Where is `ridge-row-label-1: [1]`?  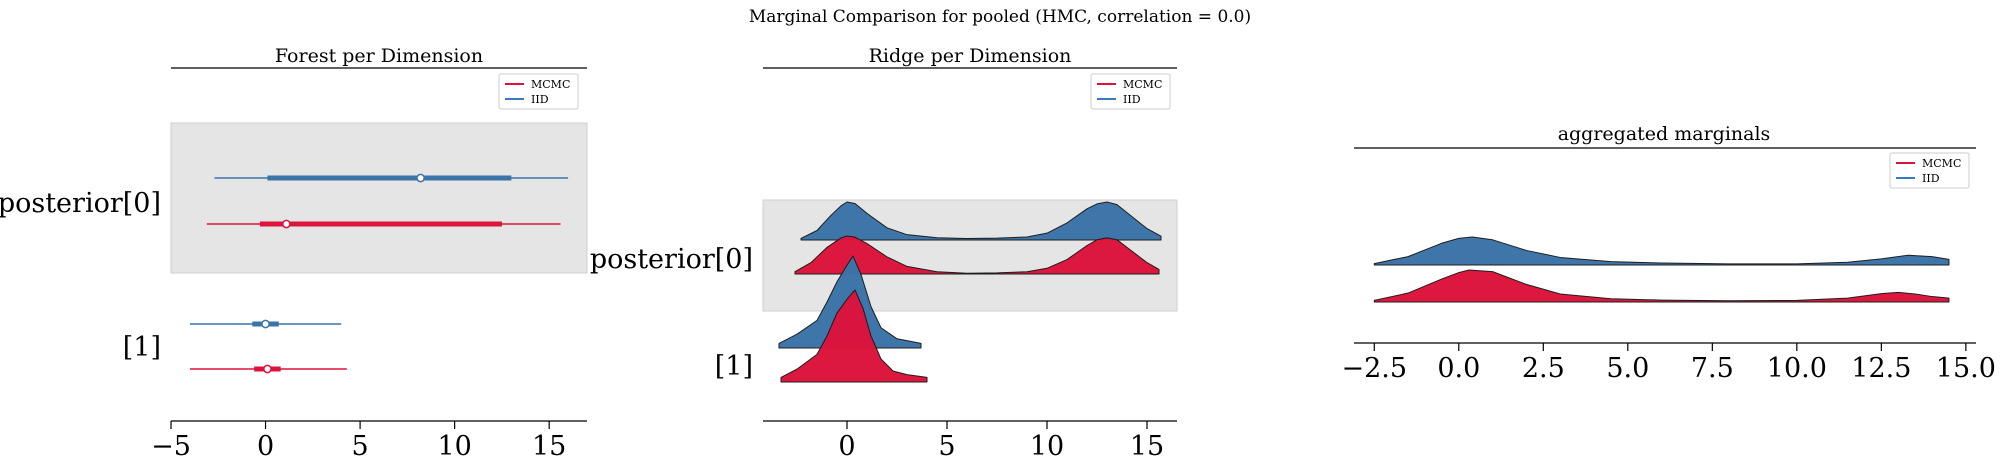
ridge-row-label-1: [1] is located at coordinates (734, 366).